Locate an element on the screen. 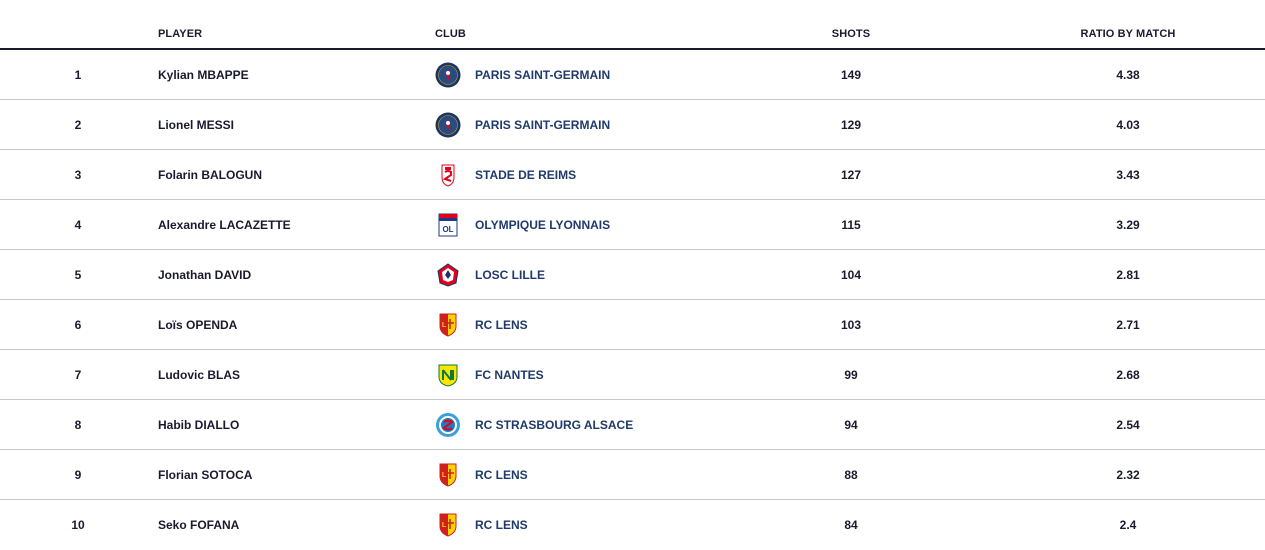 This screenshot has width=1265, height=550. rank-cell: 9 is located at coordinates (78, 475).